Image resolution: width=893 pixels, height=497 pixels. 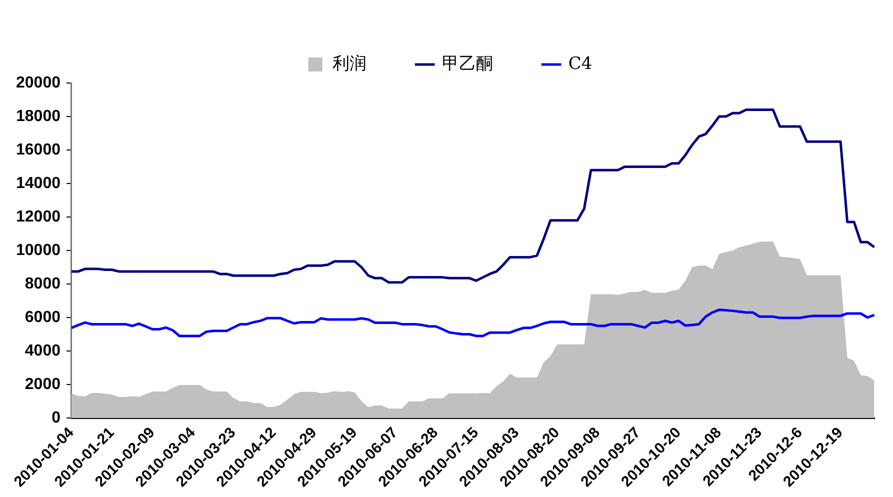 What do you see at coordinates (42, 317) in the screenshot?
I see `y-tick-label: 6000` at bounding box center [42, 317].